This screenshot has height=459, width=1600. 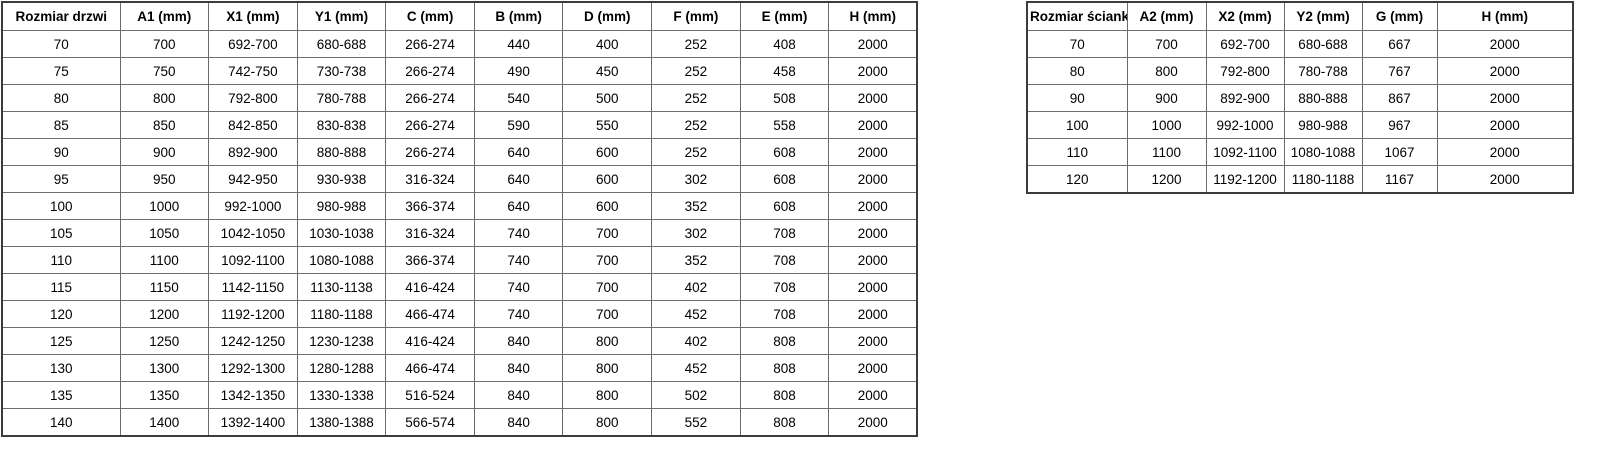 I want to click on table-cell: 992-1000, so click(x=253, y=206).